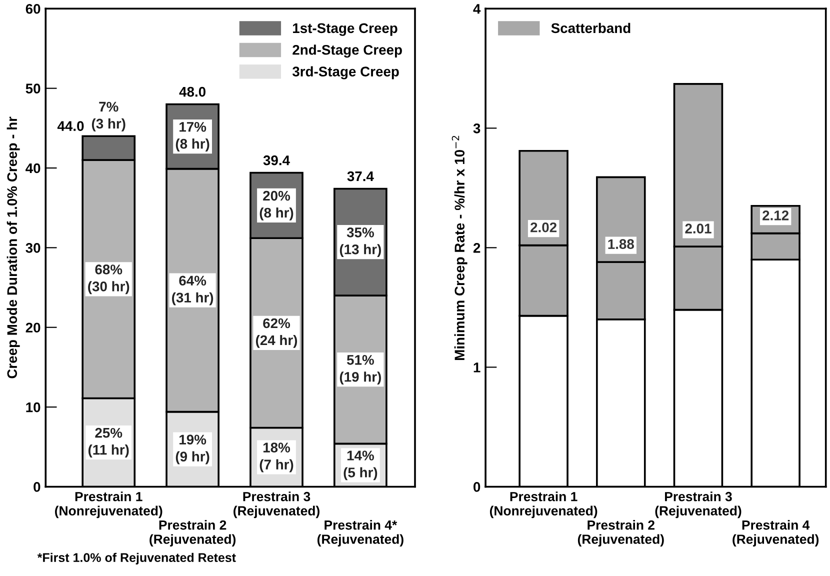  Describe the element at coordinates (109, 279) in the screenshot. I see `data-label: 68% (30 hr)` at that location.